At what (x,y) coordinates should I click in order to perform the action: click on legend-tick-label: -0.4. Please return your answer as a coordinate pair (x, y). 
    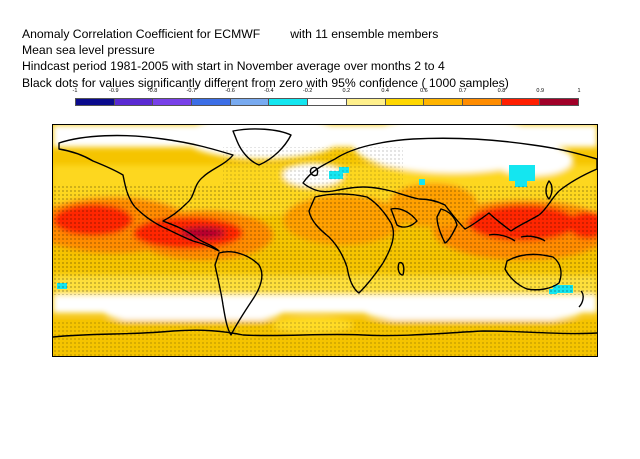
    Looking at the image, I should click on (269, 91).